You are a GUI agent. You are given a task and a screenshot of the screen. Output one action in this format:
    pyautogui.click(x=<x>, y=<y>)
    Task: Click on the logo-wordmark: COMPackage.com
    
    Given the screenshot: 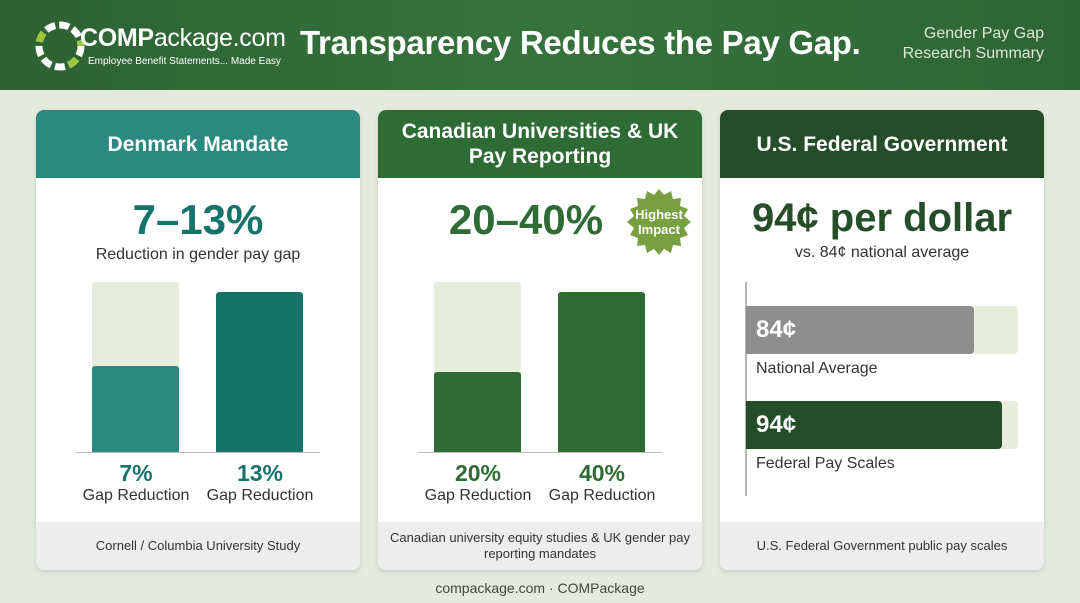 What is the action you would take?
    pyautogui.click(x=183, y=38)
    